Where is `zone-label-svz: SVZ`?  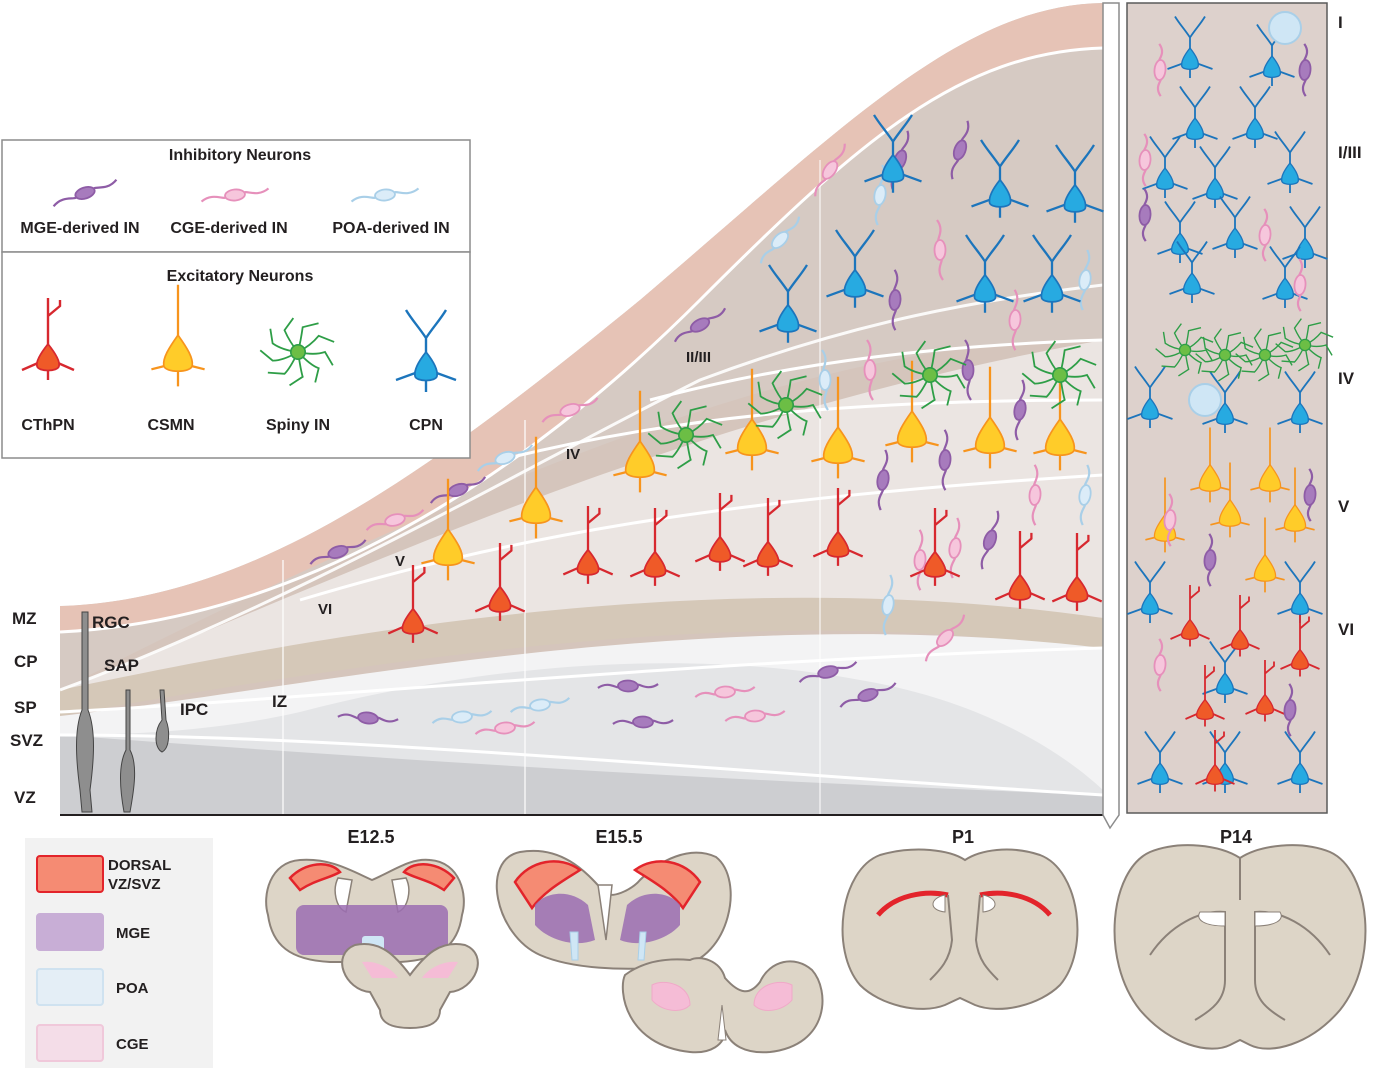
zone-label-svz: SVZ is located at coordinates (26, 740).